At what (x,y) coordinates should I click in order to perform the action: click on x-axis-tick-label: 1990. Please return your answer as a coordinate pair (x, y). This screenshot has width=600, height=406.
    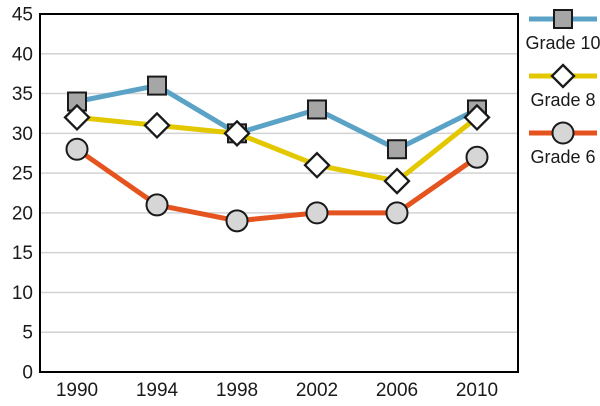
    Looking at the image, I should click on (77, 390).